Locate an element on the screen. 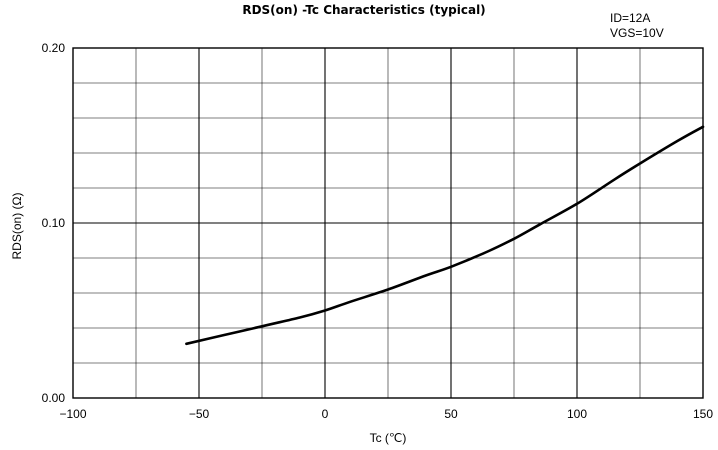  x-tick-label: 150 is located at coordinates (703, 414).